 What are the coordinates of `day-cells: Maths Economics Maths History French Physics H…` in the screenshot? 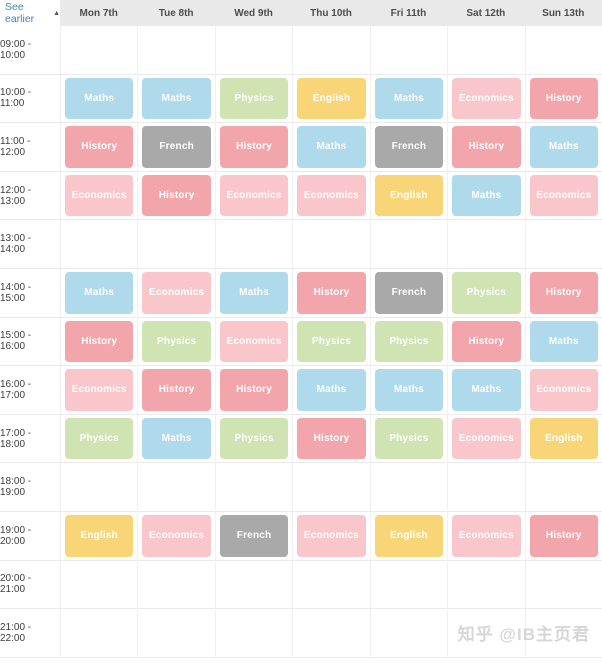 It's located at (331, 293).